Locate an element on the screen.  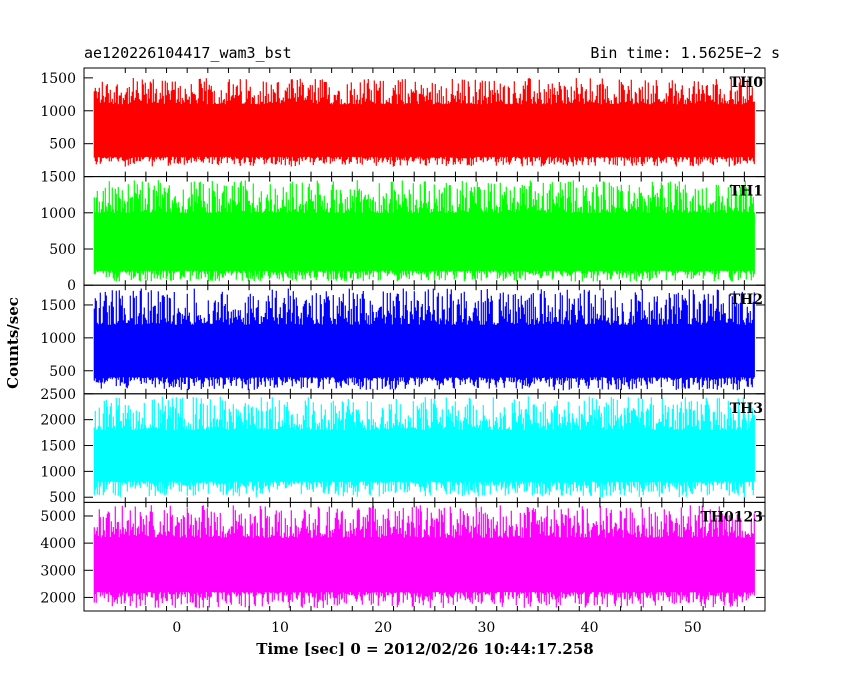
x-tick-label: 20 is located at coordinates (383, 628).